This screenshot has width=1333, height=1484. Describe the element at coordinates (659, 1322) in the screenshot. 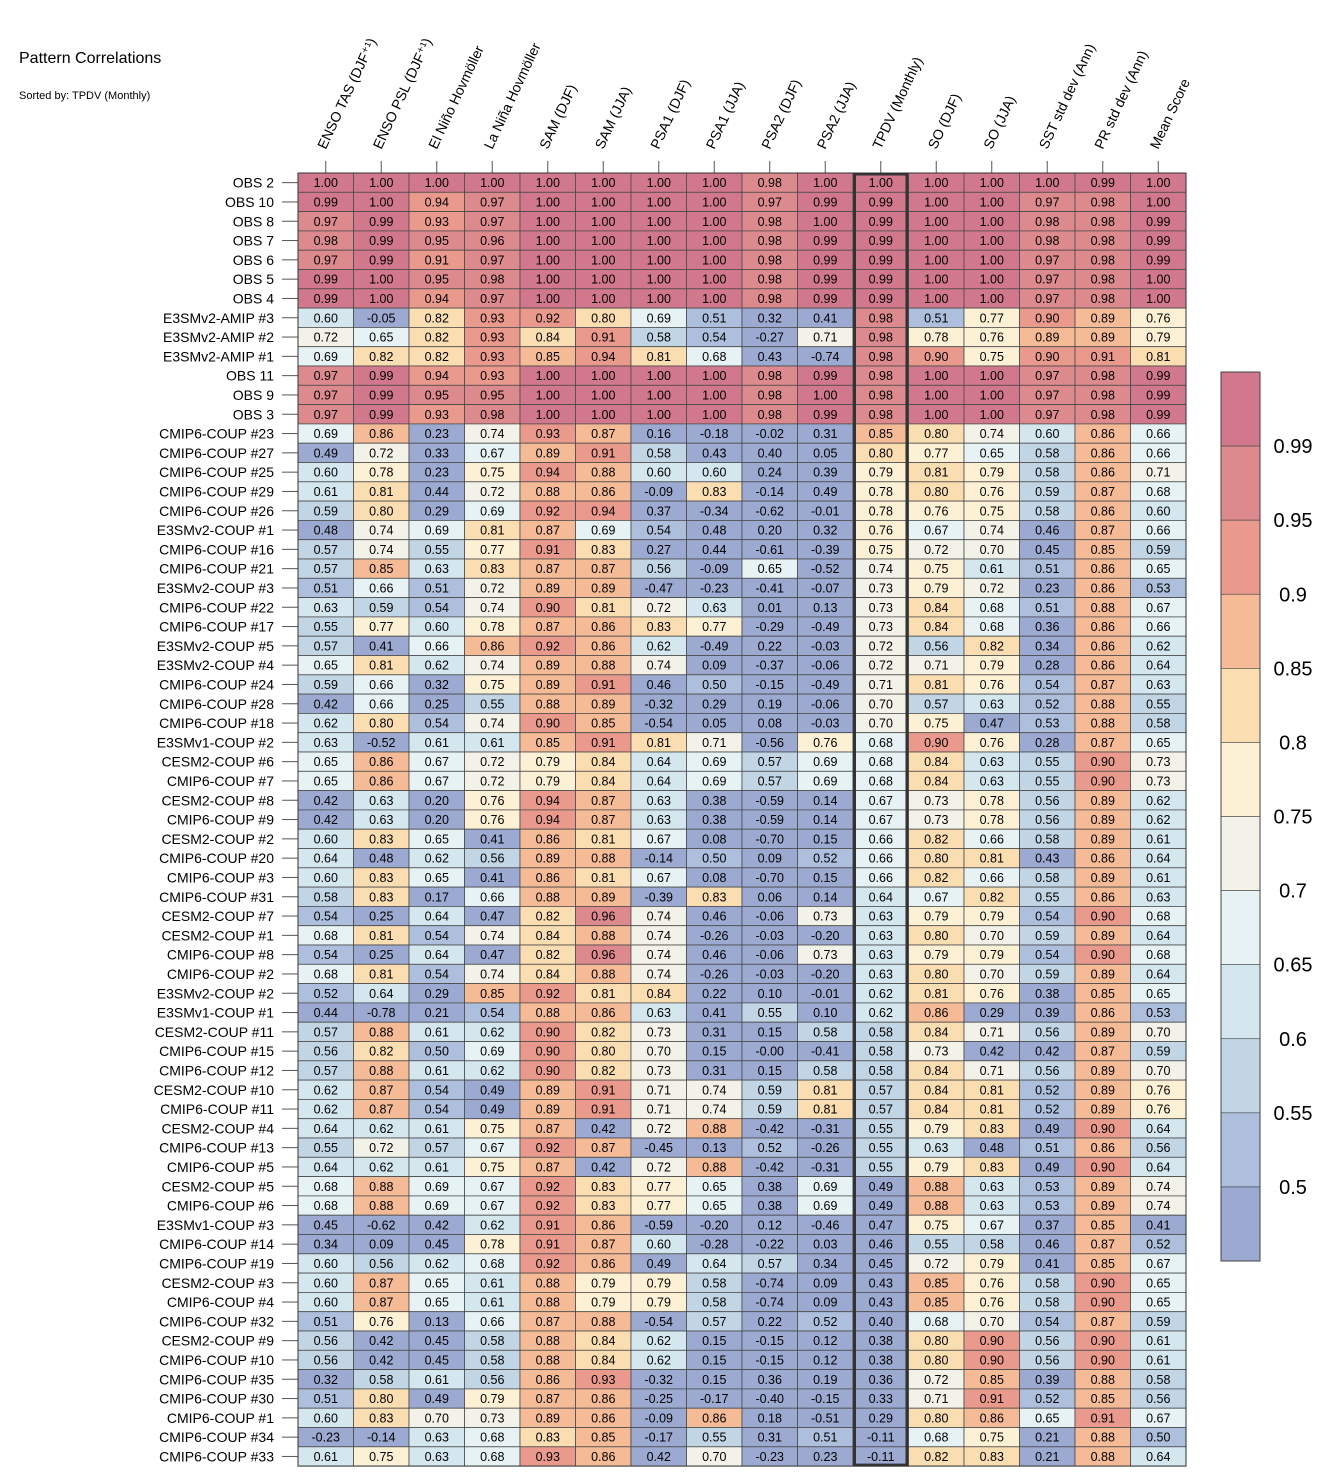

I see `cell-value-label: -0.54` at that location.